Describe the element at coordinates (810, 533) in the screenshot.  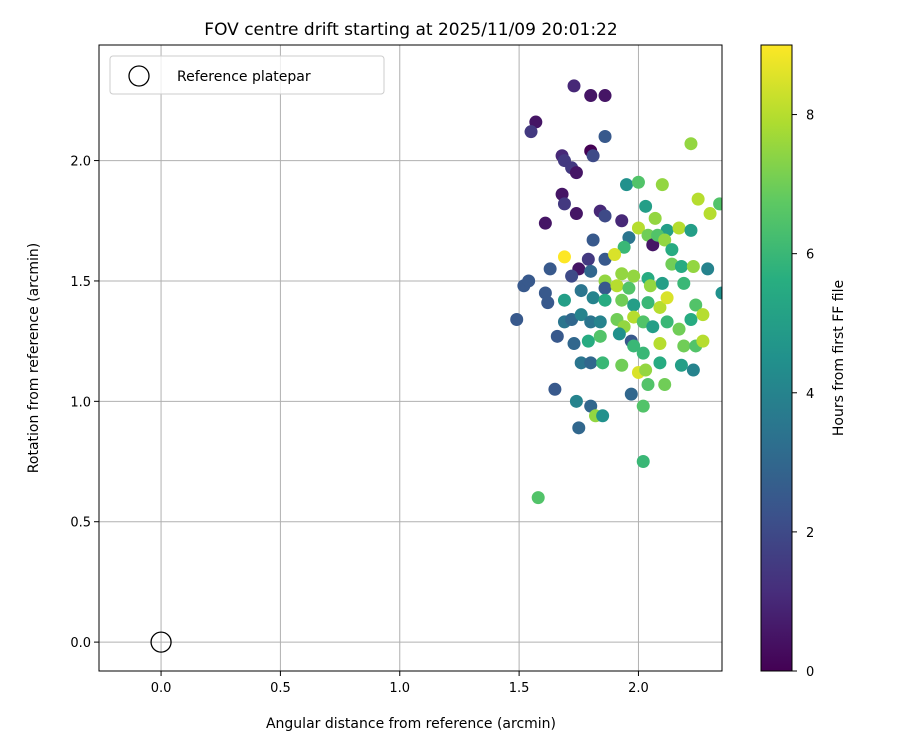
I see `colorbar-tick-label: 2` at that location.